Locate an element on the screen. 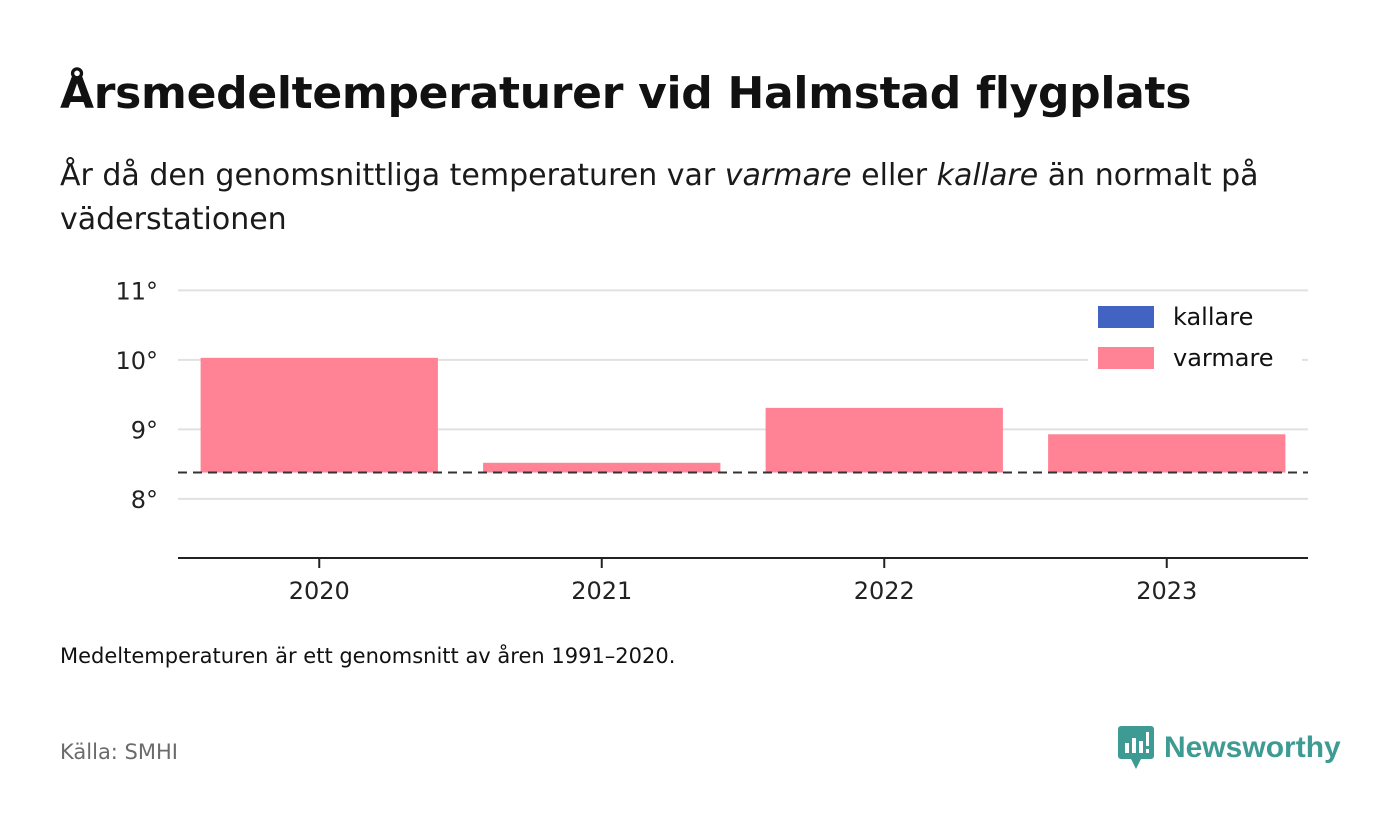 This screenshot has height=831, width=1400. bars is located at coordinates (743, 415).